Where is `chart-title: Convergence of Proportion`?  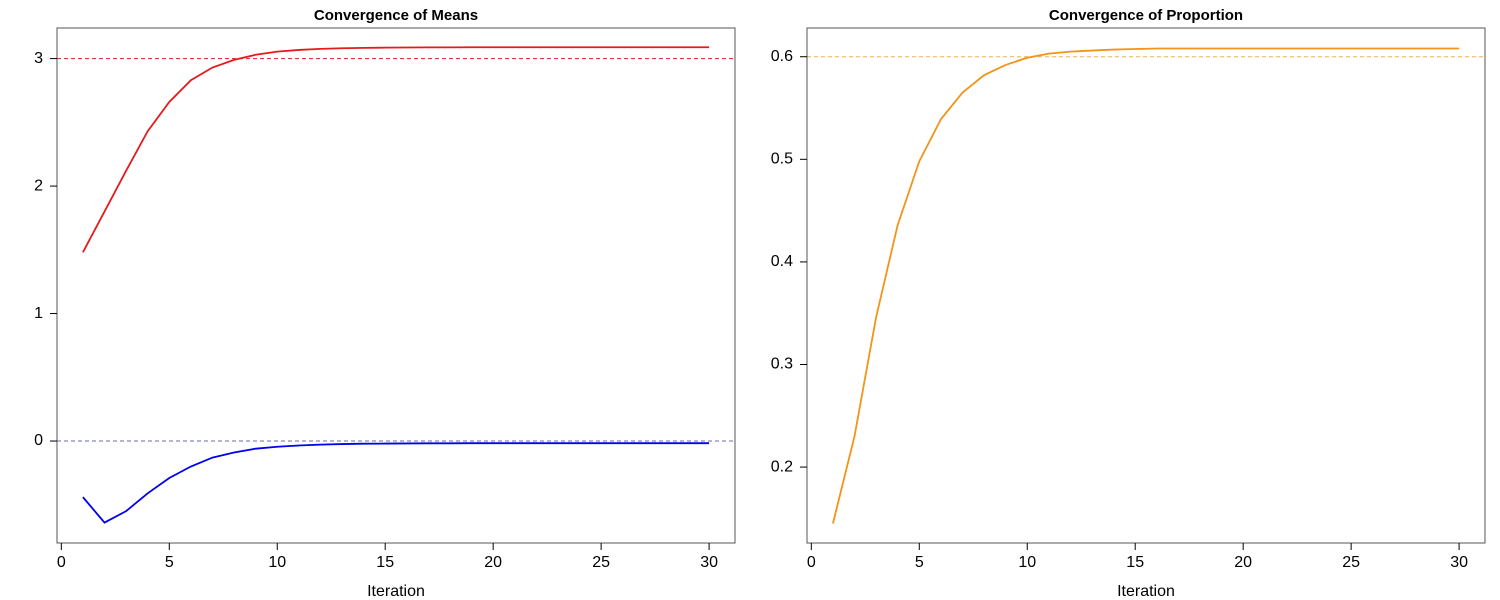 chart-title: Convergence of Proportion is located at coordinates (1146, 15).